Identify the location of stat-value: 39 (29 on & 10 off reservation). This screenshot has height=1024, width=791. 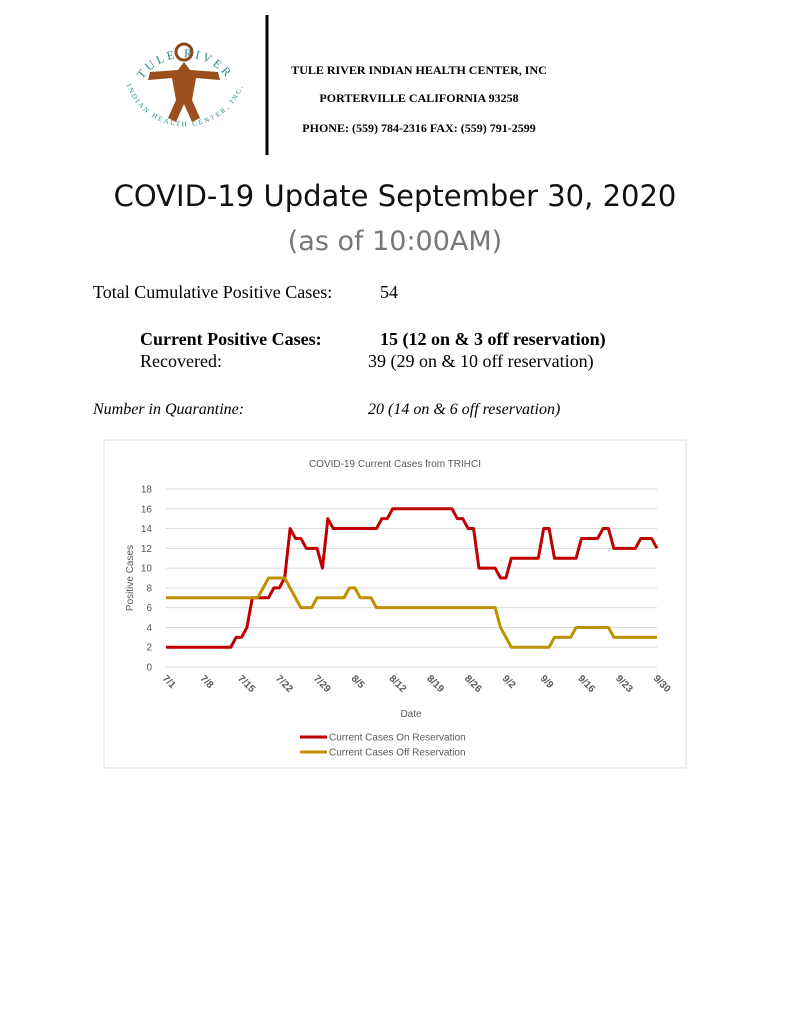
(481, 361).